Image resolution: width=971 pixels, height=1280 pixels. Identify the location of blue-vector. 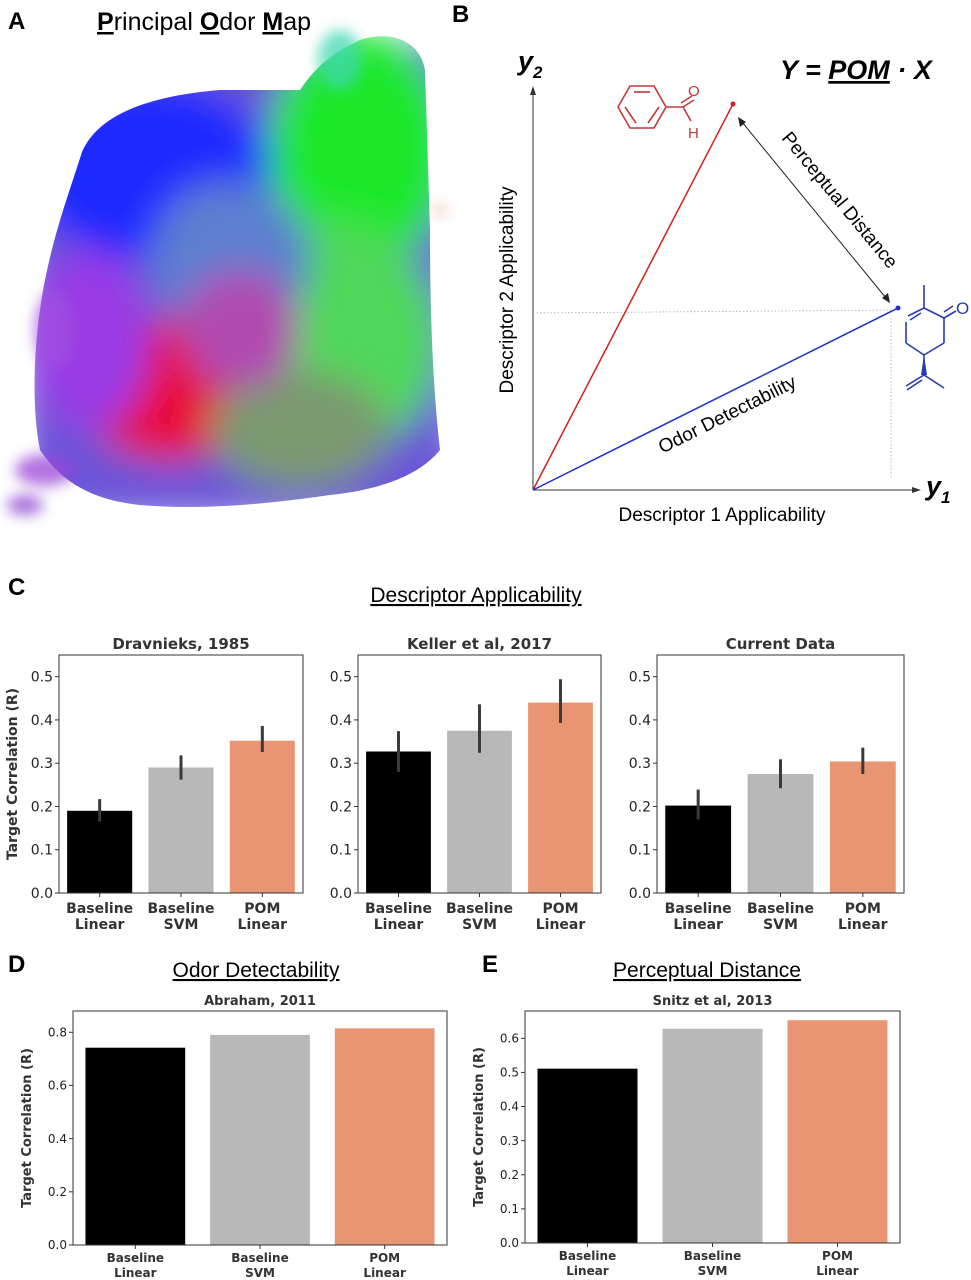
(715, 399).